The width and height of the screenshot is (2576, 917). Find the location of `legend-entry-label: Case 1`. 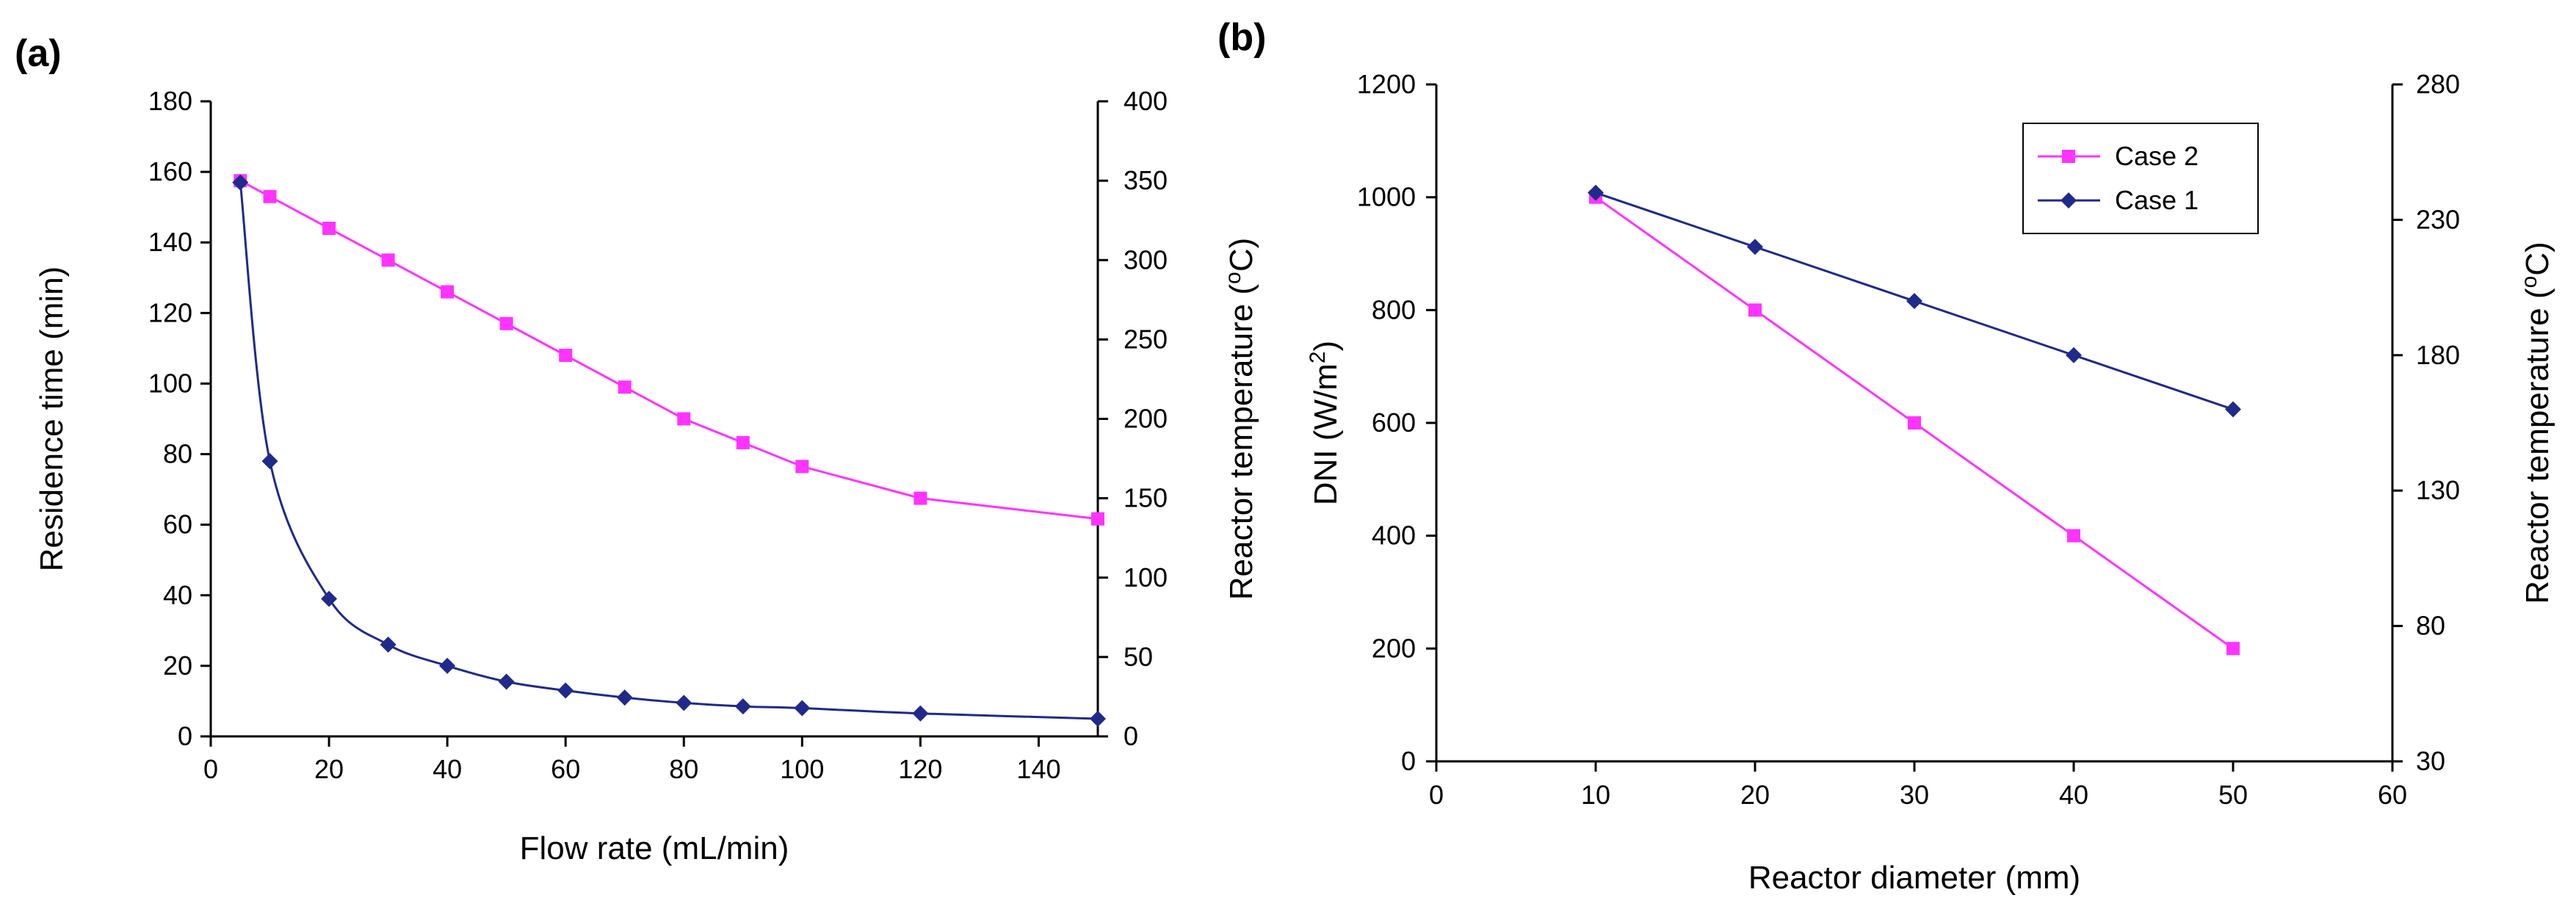

legend-entry-label: Case 1 is located at coordinates (2157, 200).